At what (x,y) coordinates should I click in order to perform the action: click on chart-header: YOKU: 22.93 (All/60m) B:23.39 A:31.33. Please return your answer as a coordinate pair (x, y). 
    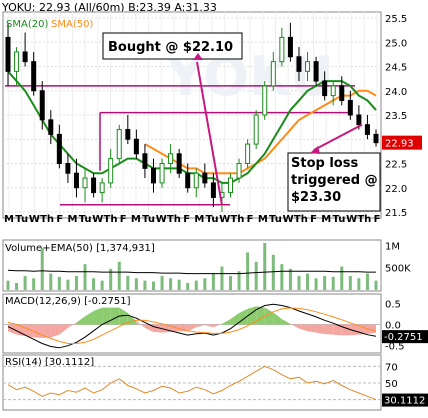
    Looking at the image, I should click on (109, 7).